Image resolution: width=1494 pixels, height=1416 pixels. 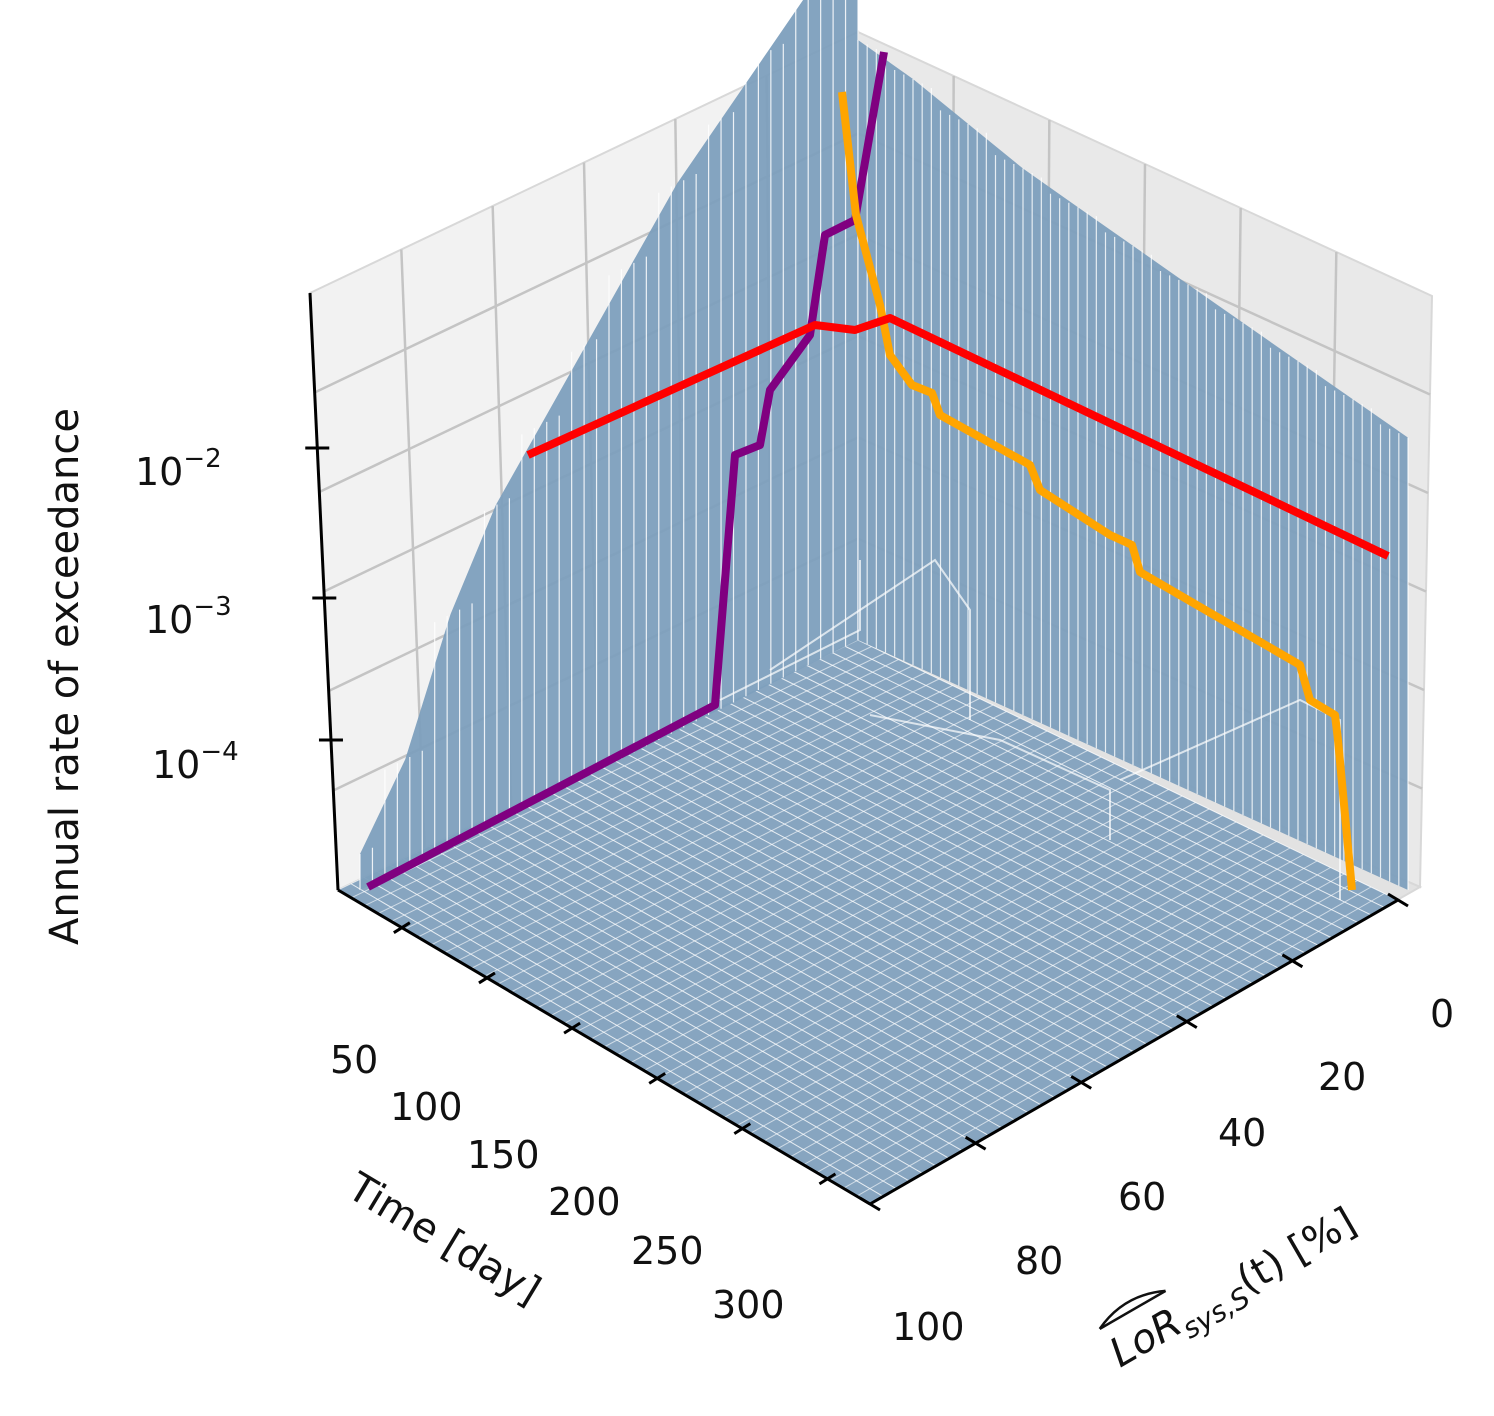 I want to click on x-axis-line, so click(x=604, y=1047).